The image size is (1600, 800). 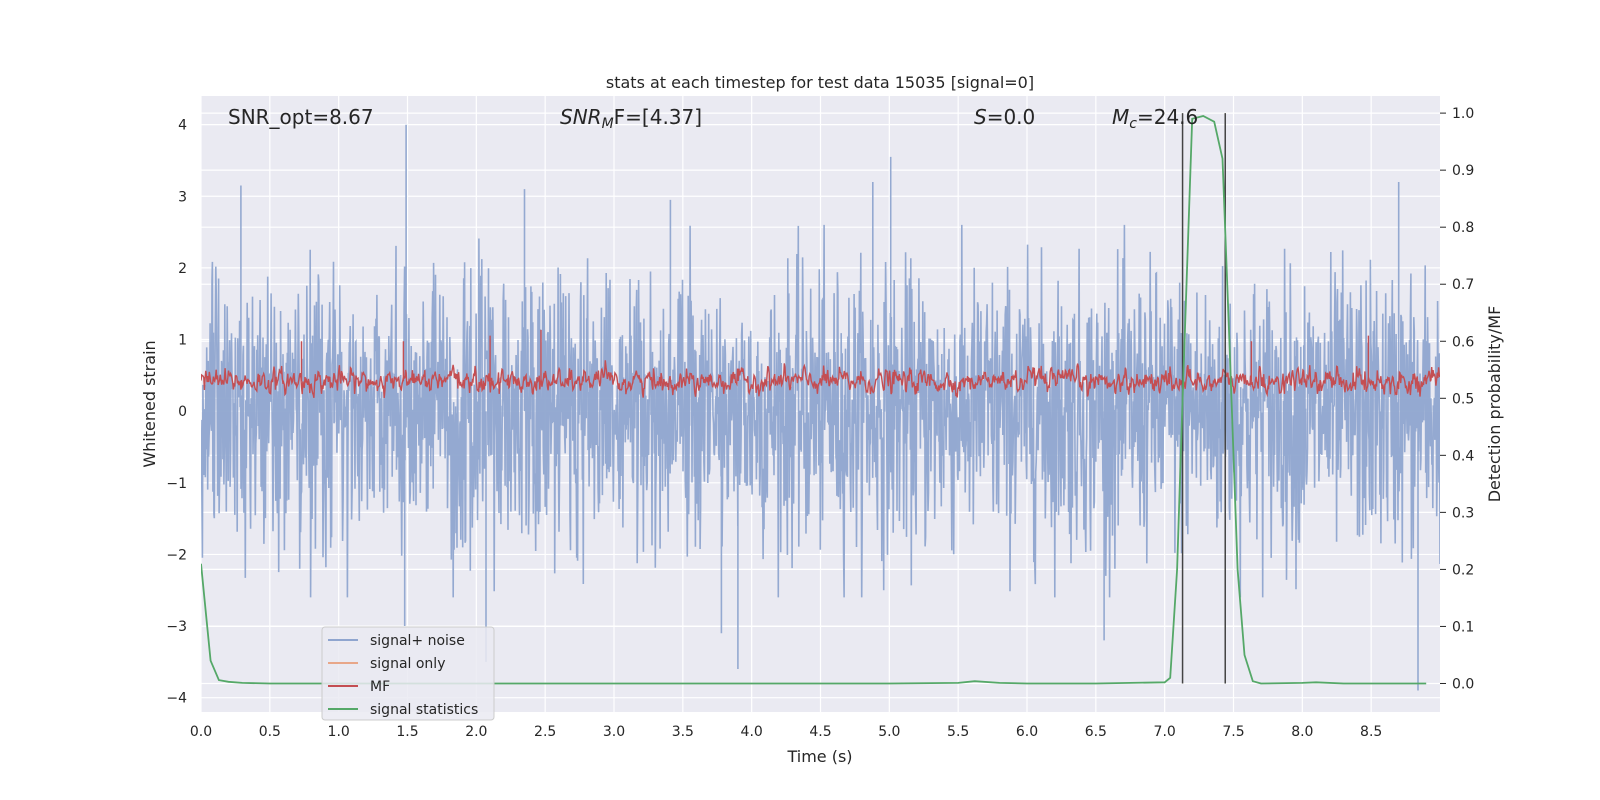 What do you see at coordinates (958, 732) in the screenshot?
I see `x-tick-label: 5.5` at bounding box center [958, 732].